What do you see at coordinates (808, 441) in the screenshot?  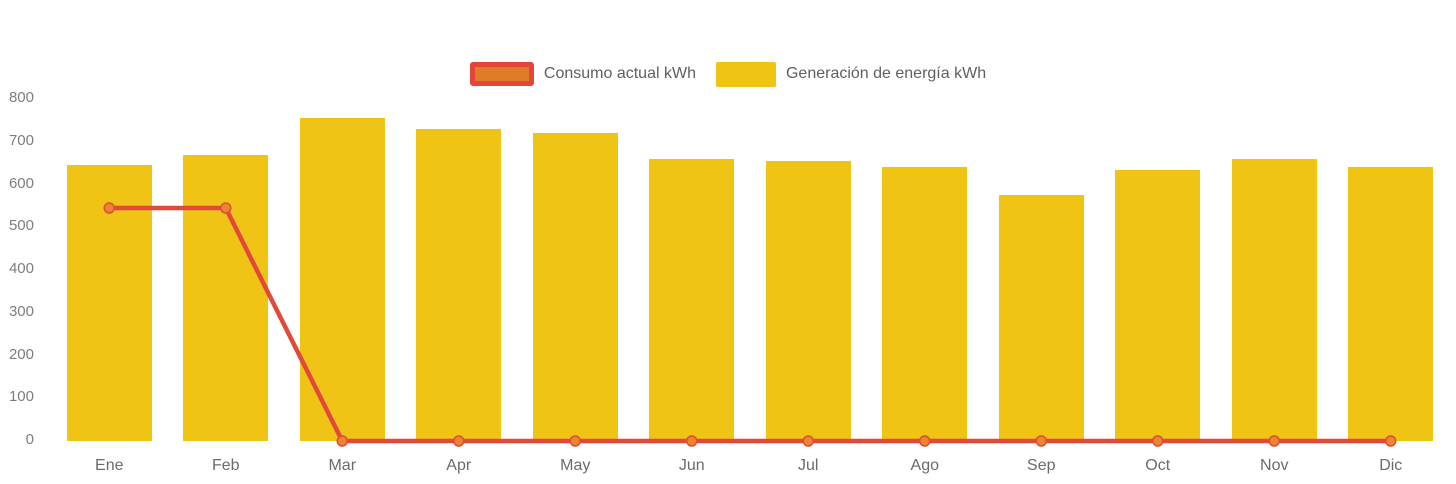 I see `consumption-point-jul` at bounding box center [808, 441].